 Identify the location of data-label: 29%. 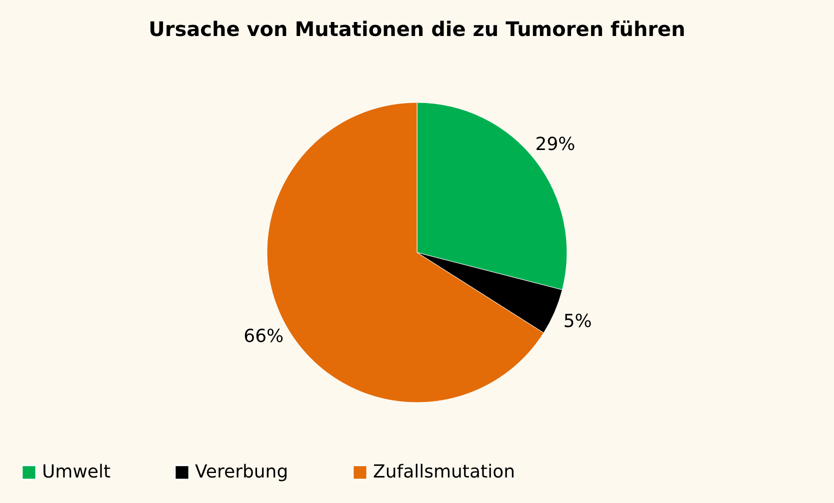
(555, 145).